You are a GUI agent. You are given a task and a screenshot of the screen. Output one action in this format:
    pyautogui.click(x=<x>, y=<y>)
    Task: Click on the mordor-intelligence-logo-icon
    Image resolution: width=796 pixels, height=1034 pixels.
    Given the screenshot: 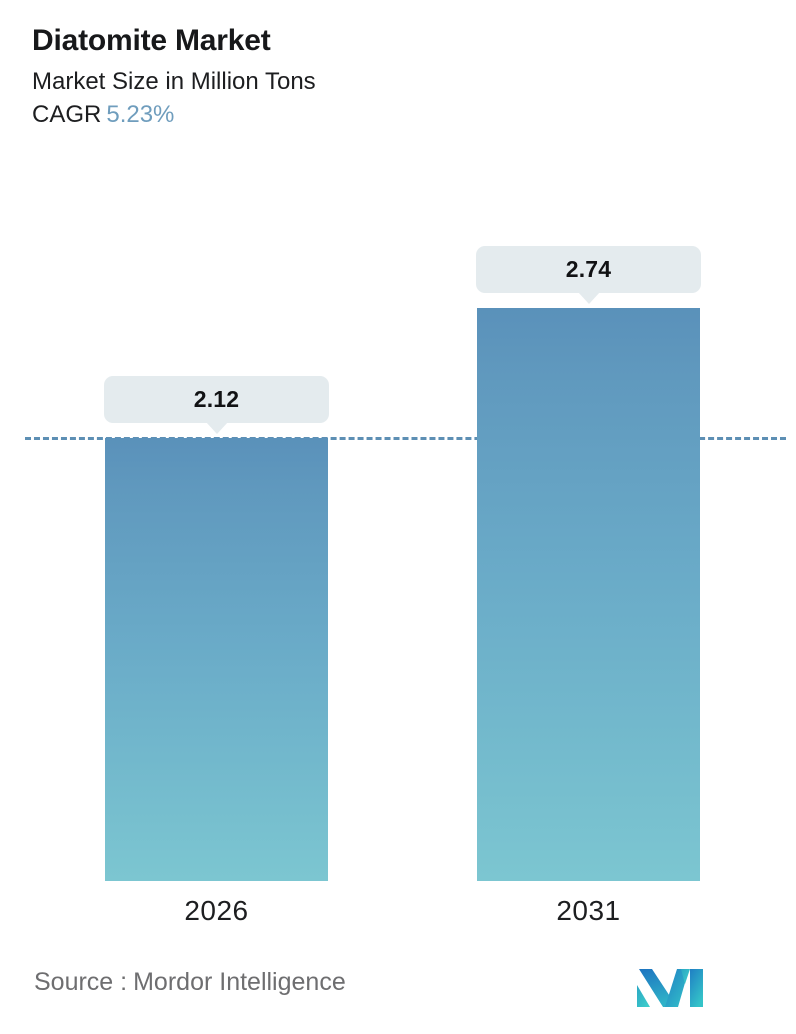 What is the action you would take?
    pyautogui.click(x=671, y=988)
    